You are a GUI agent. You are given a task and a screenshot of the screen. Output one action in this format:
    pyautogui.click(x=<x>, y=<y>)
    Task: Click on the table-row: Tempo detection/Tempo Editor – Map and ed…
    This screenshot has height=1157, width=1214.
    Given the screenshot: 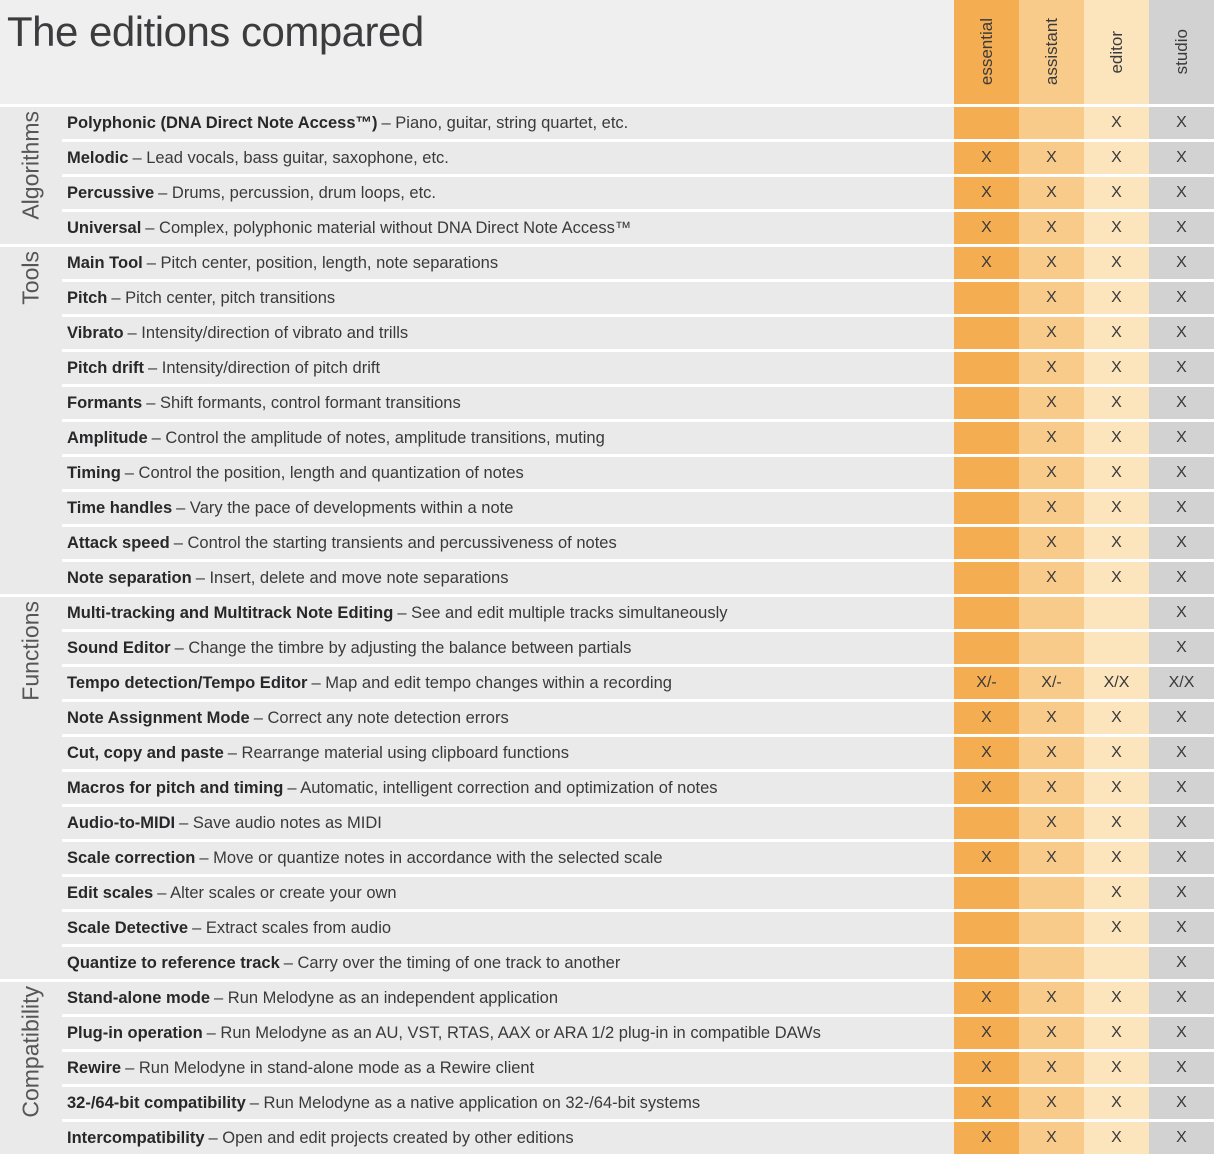 What is the action you would take?
    pyautogui.click(x=638, y=683)
    